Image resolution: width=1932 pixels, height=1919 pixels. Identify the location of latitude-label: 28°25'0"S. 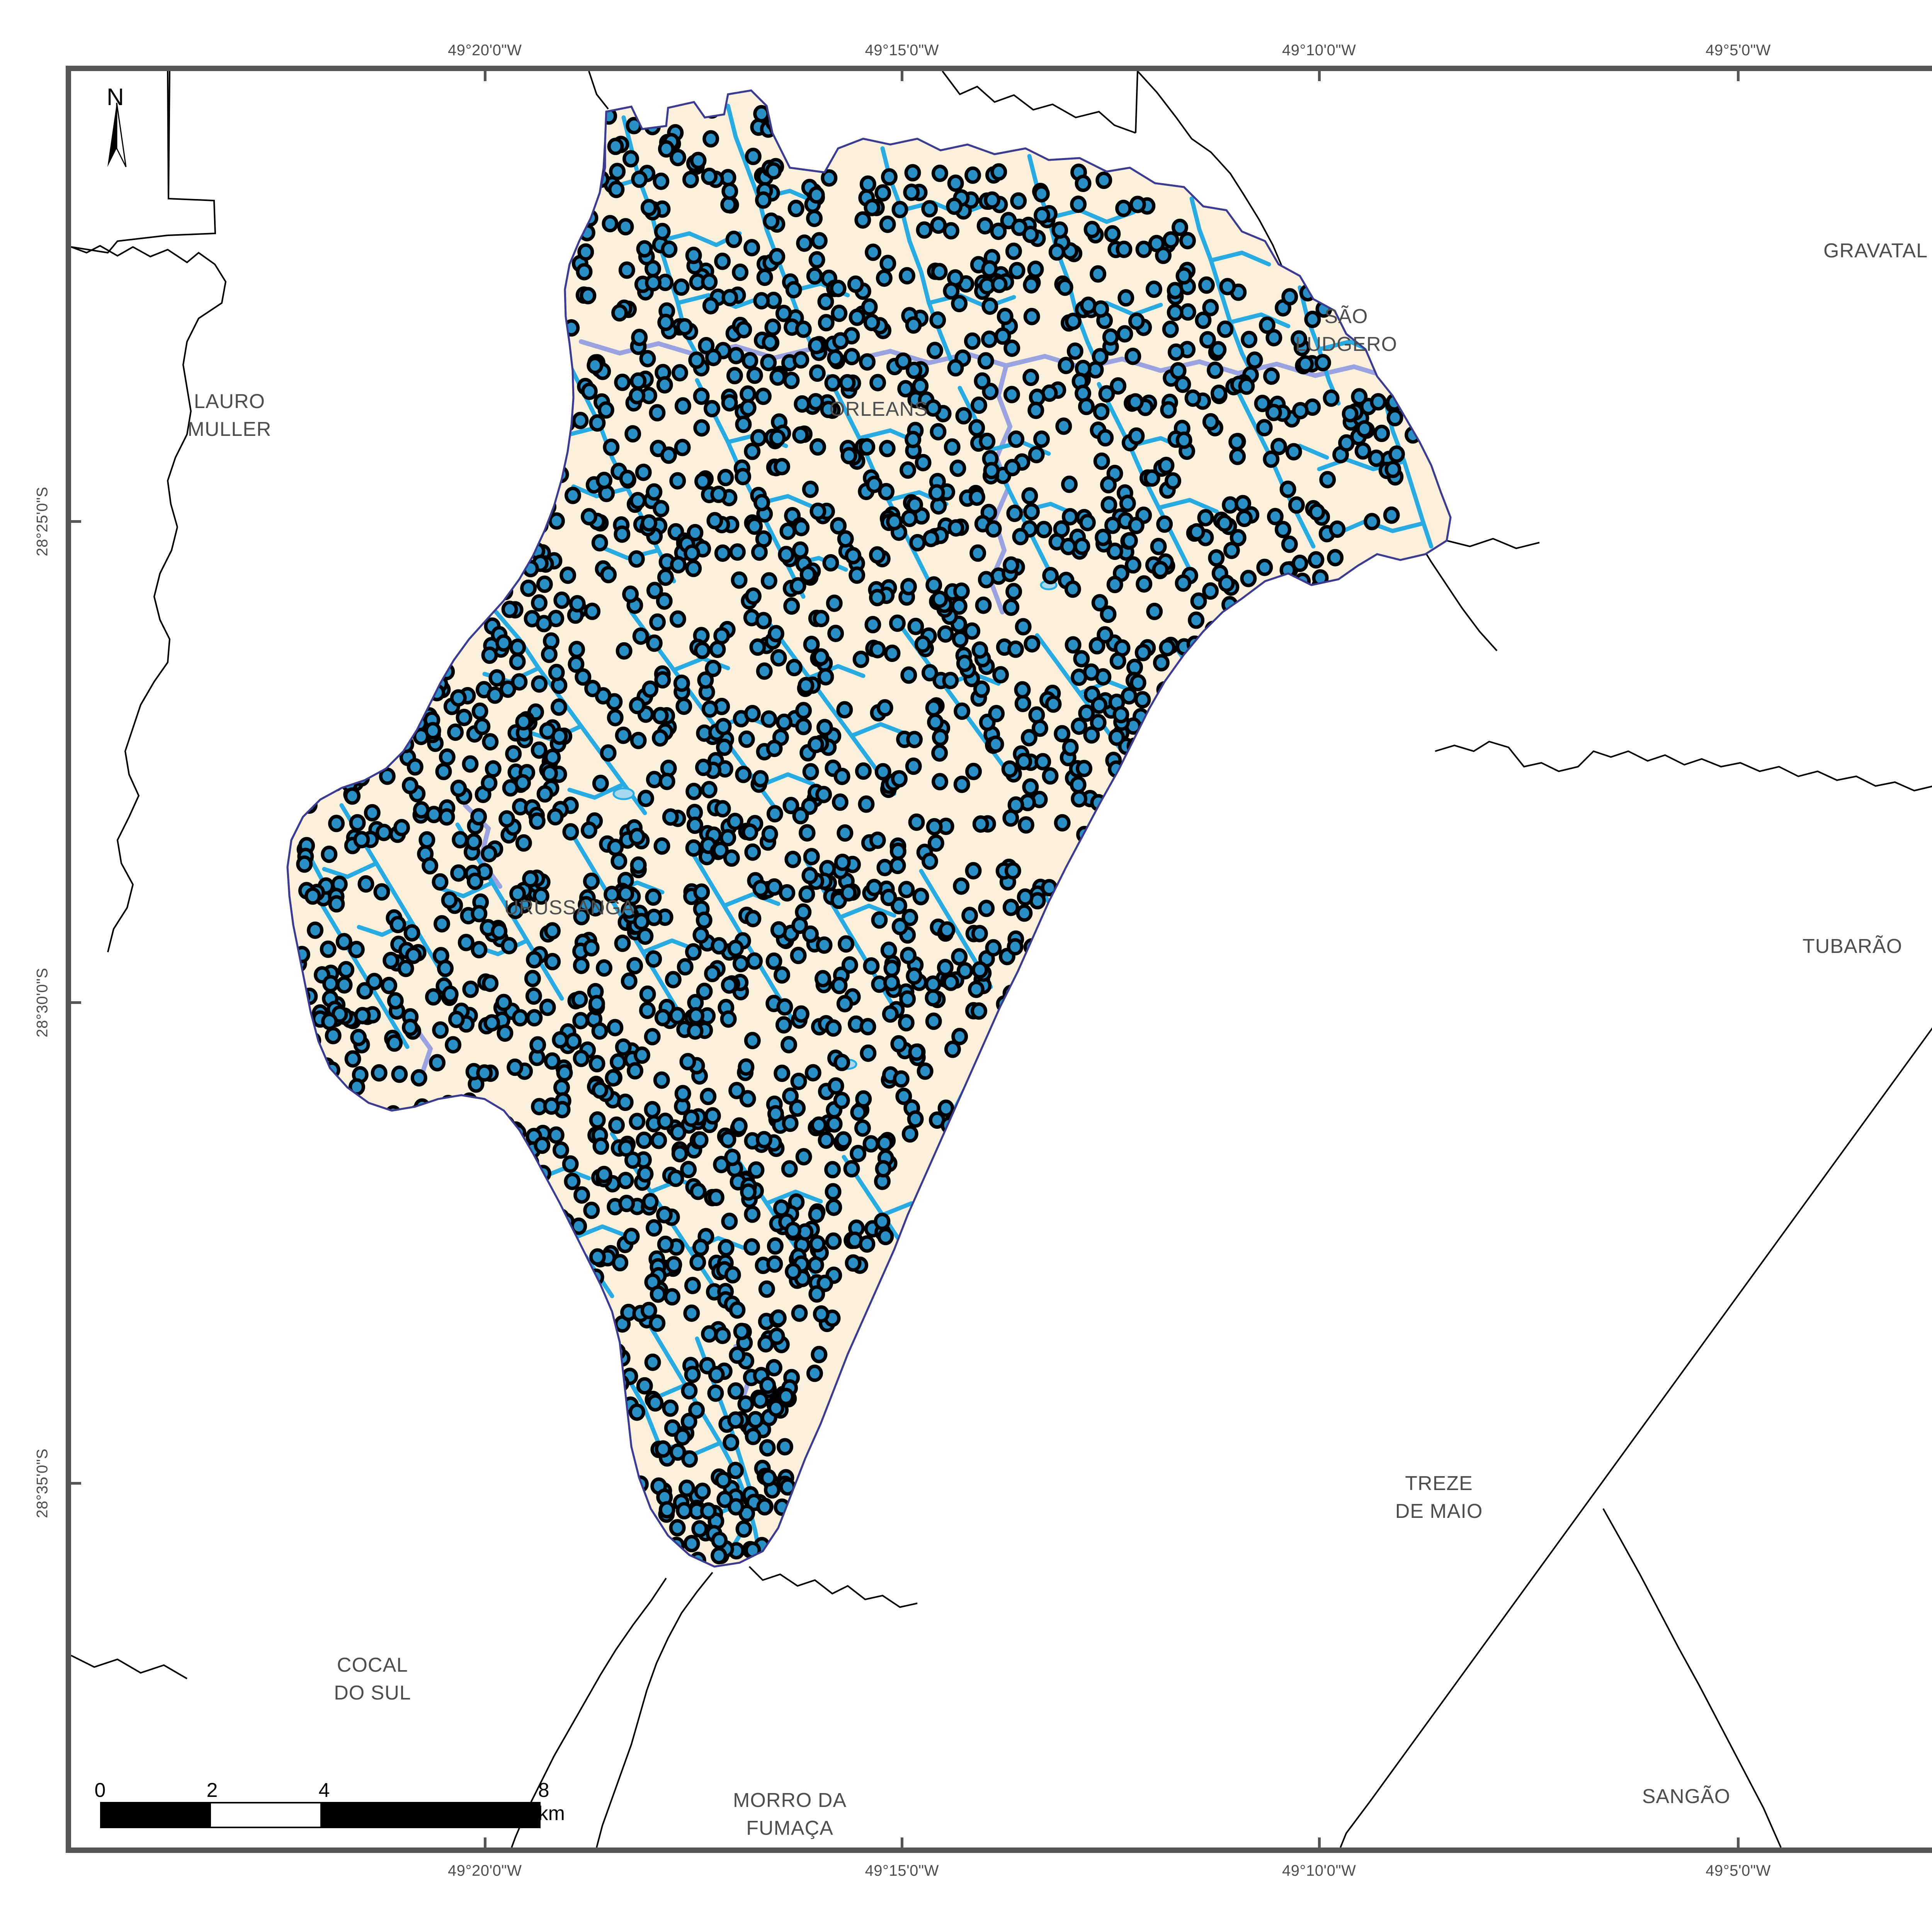
(43, 521).